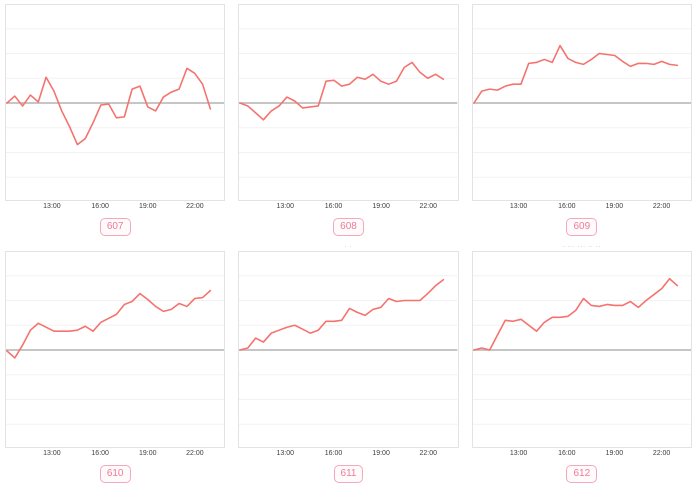 The width and height of the screenshot is (700, 497). I want to click on badge-row: 609, so click(582, 227).